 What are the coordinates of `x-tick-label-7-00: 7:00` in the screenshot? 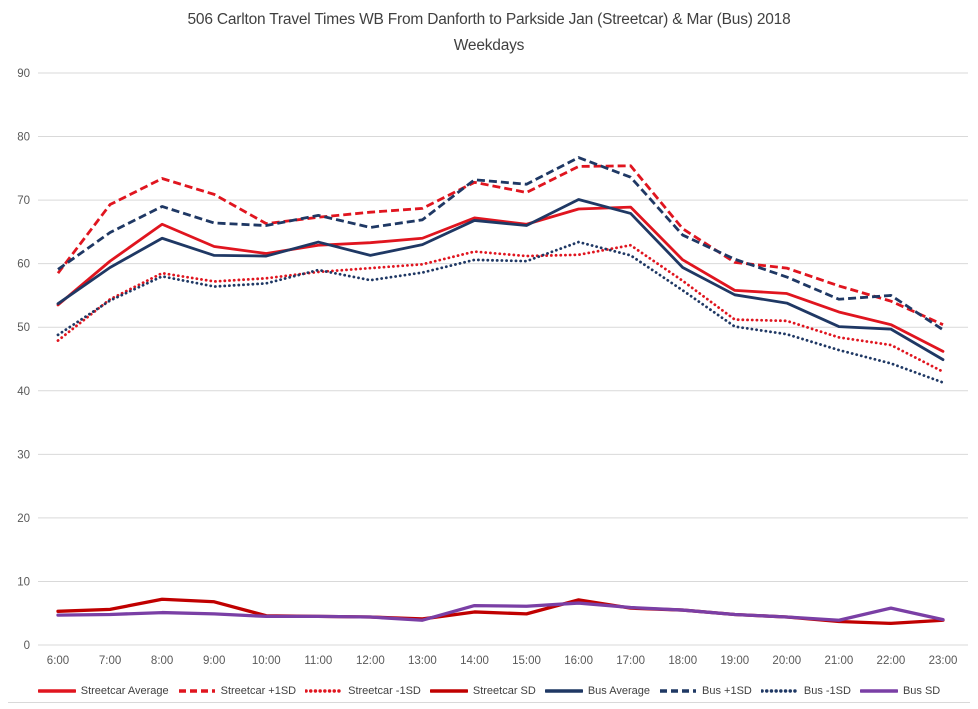 It's located at (110, 661).